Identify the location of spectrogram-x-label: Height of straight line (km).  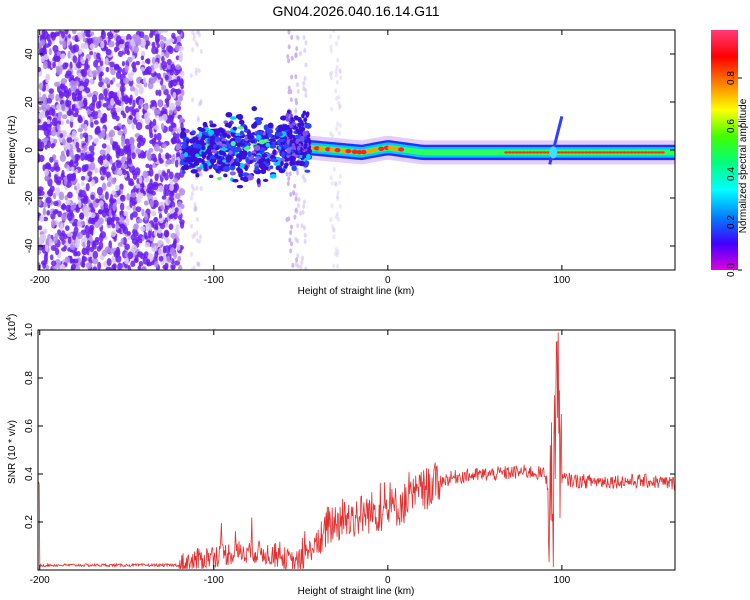
(356, 291).